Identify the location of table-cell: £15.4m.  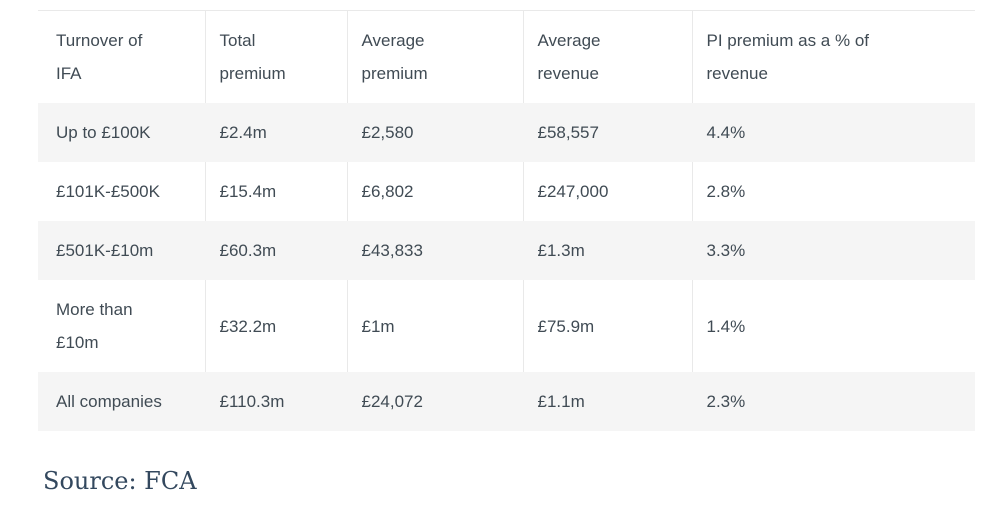
(275, 191).